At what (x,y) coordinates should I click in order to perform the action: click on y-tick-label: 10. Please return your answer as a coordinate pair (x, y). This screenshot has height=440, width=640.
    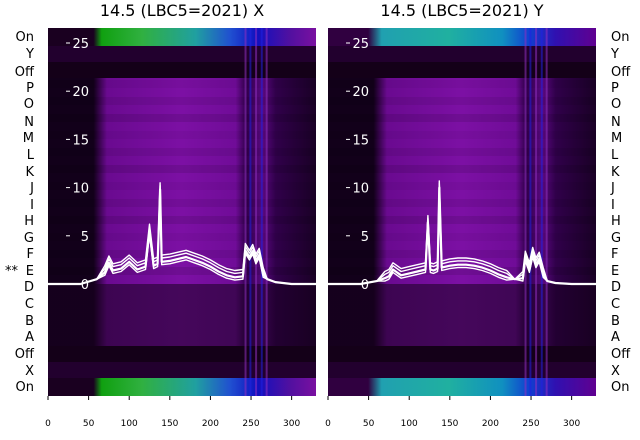
    Looking at the image, I should click on (80, 189).